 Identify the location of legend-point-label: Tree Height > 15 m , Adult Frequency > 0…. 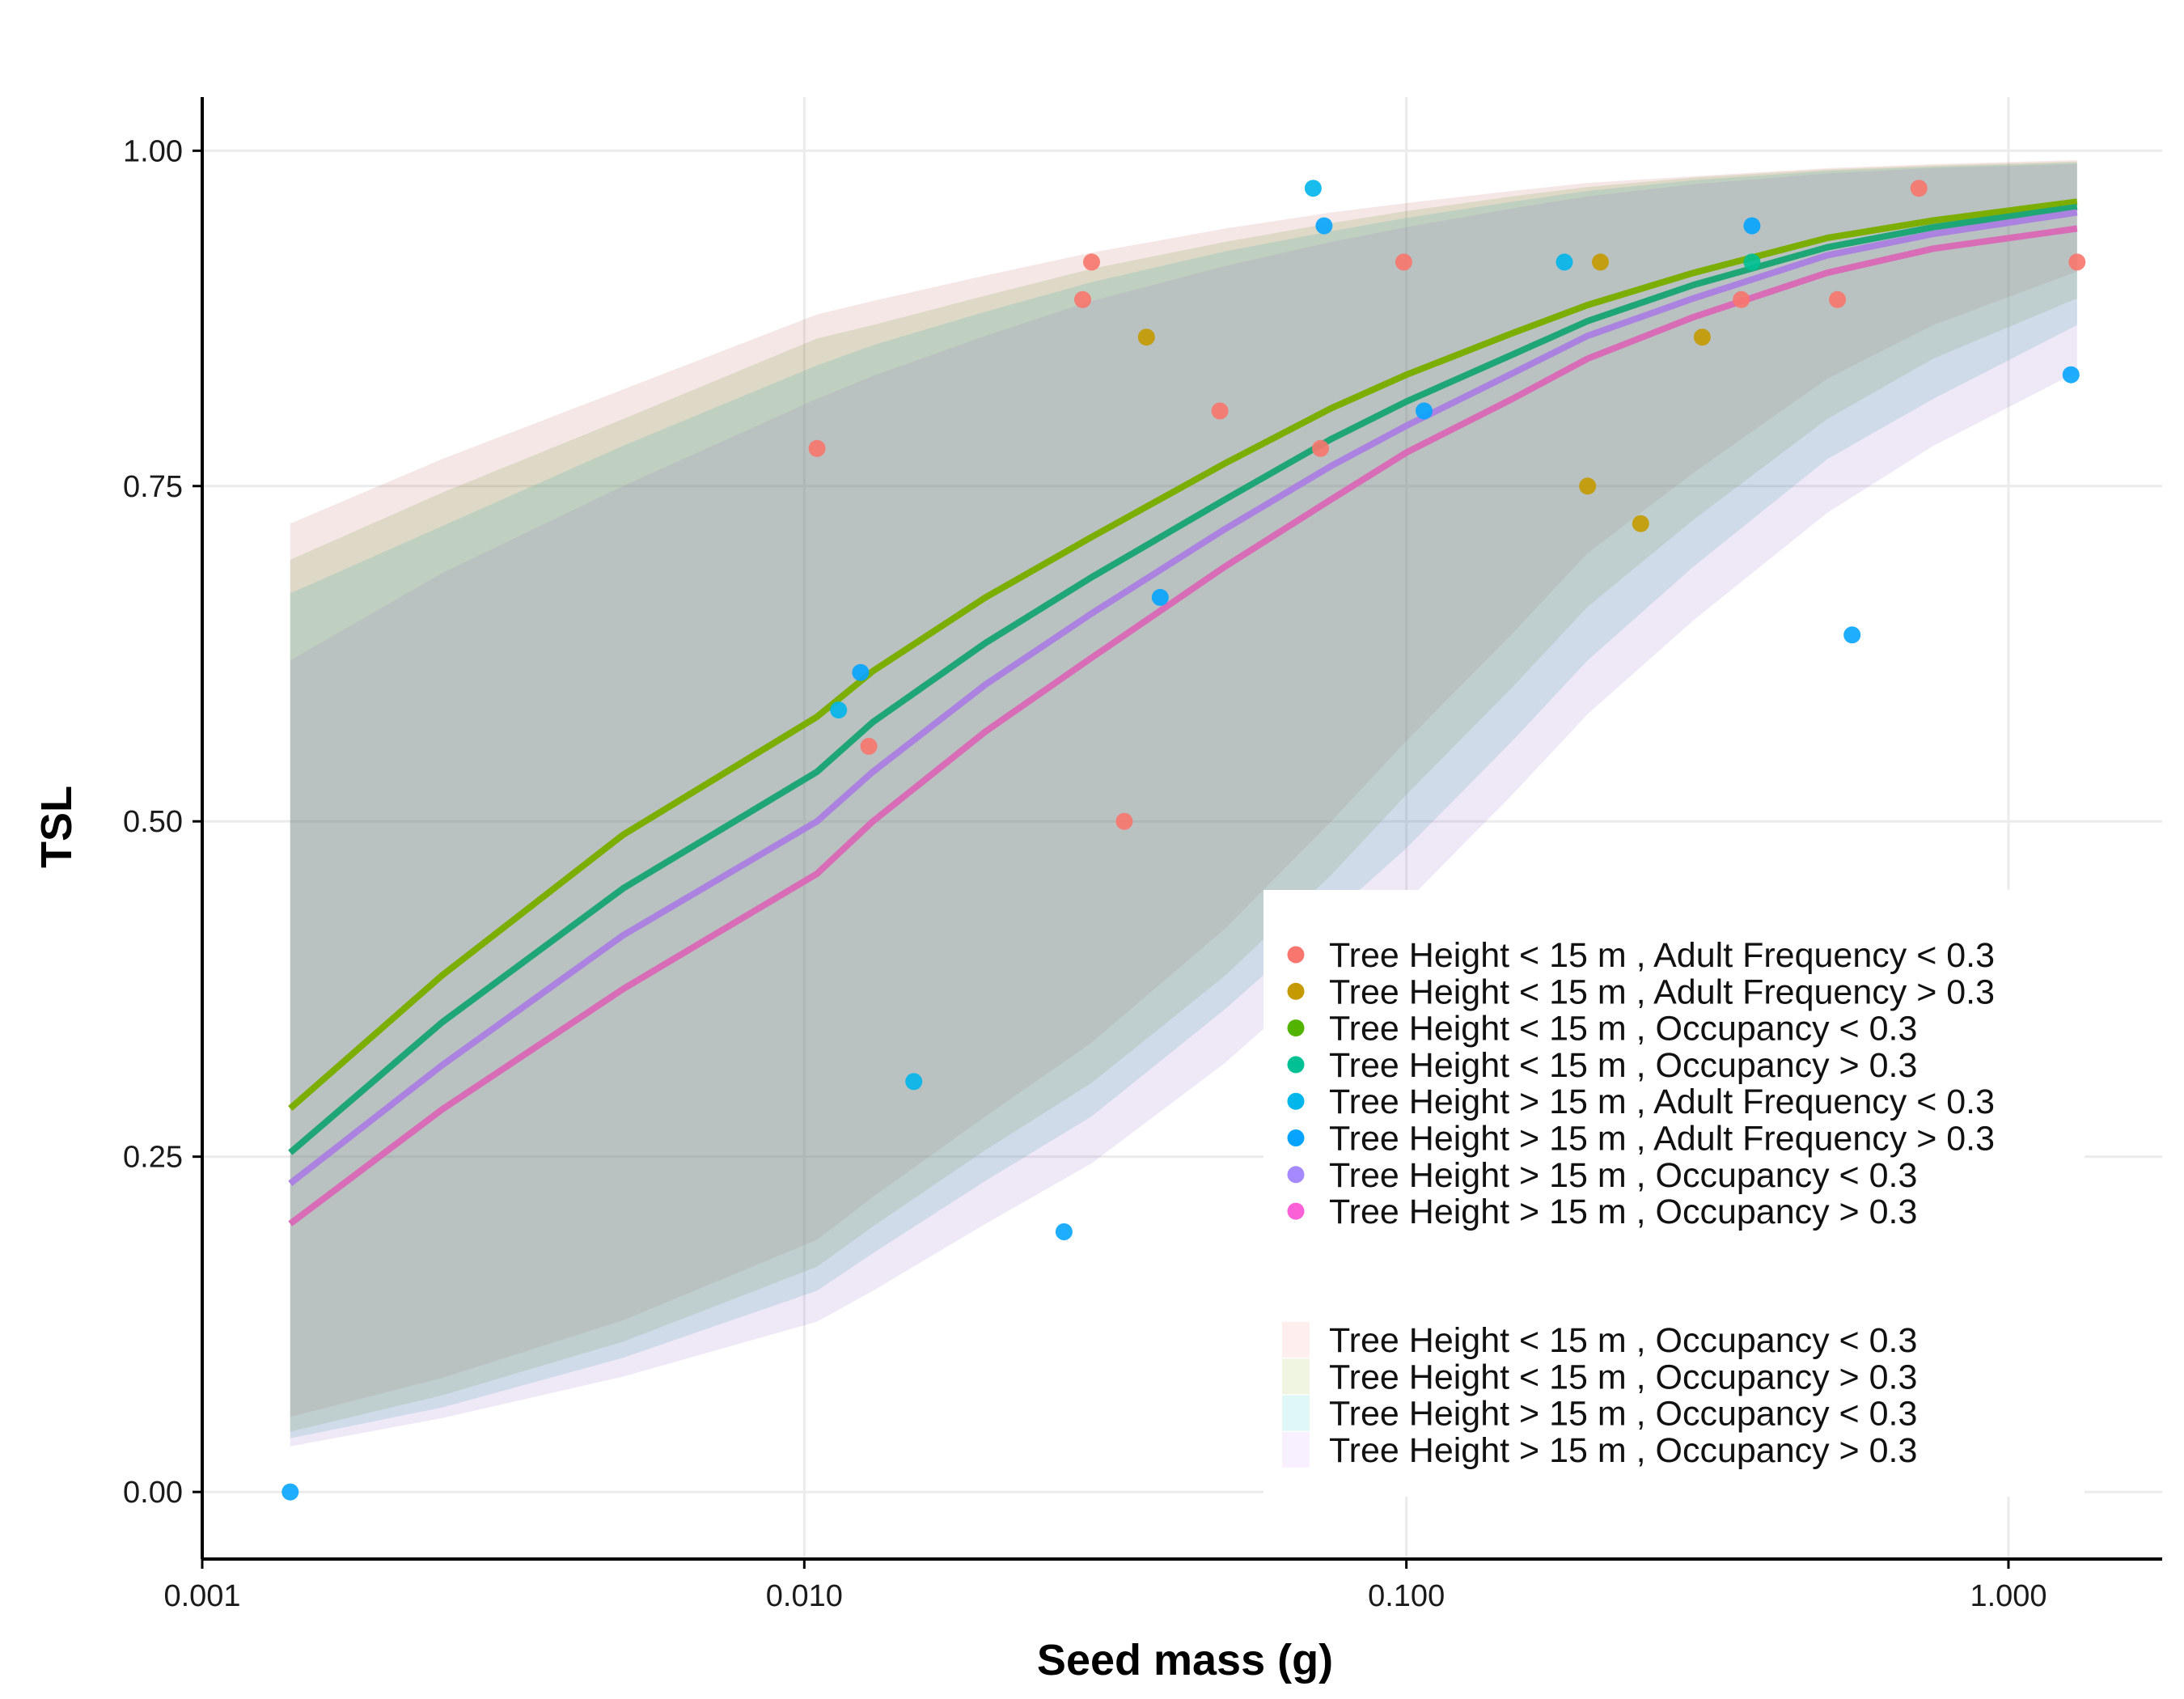
(1662, 1139).